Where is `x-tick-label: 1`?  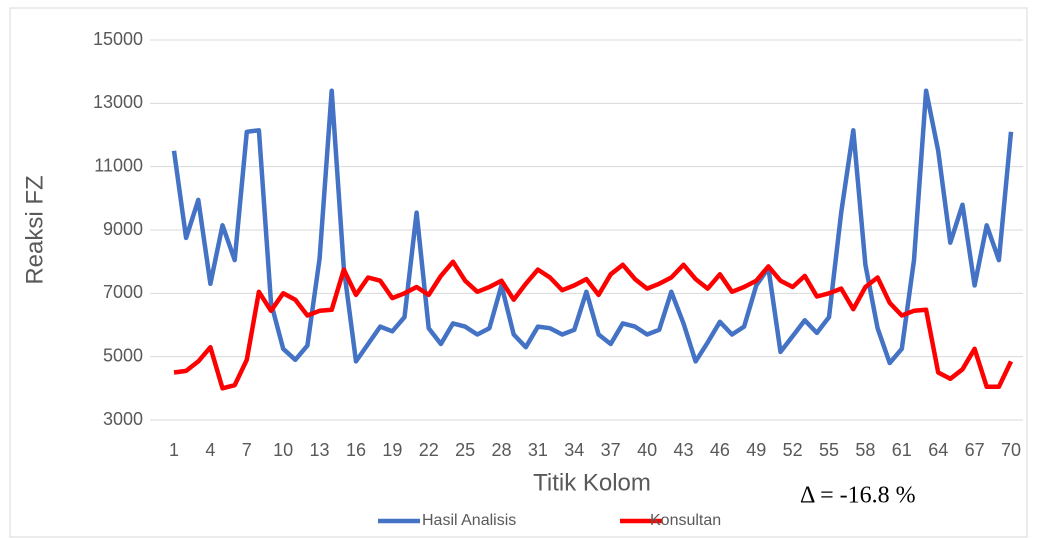 x-tick-label: 1 is located at coordinates (174, 450).